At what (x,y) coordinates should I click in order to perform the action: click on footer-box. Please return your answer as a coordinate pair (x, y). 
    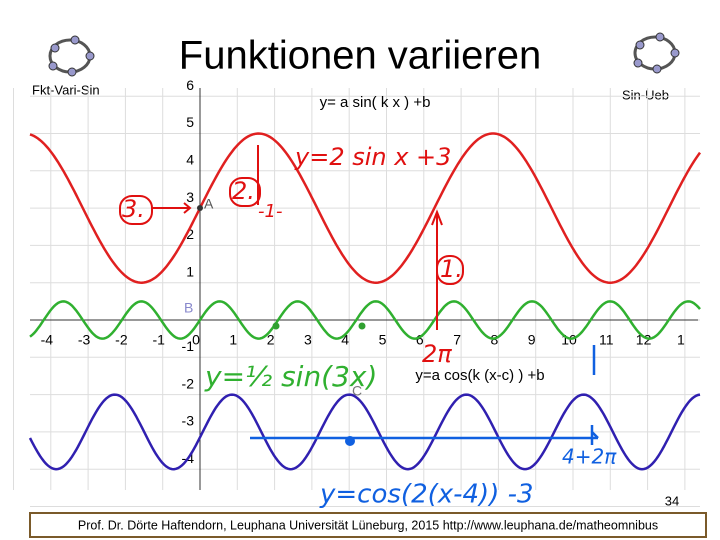
    Looking at the image, I should click on (368, 525).